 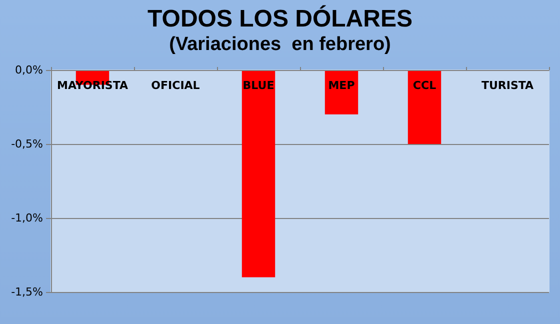 I want to click on x-tick-label: MEP, so click(x=341, y=85).